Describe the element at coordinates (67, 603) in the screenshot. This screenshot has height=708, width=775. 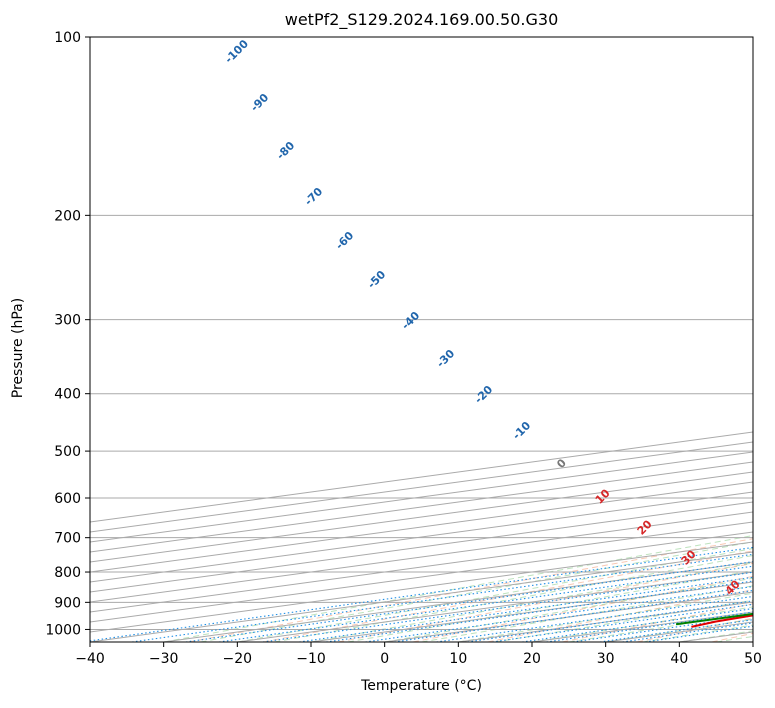
I see `y-tick-label: 900` at that location.